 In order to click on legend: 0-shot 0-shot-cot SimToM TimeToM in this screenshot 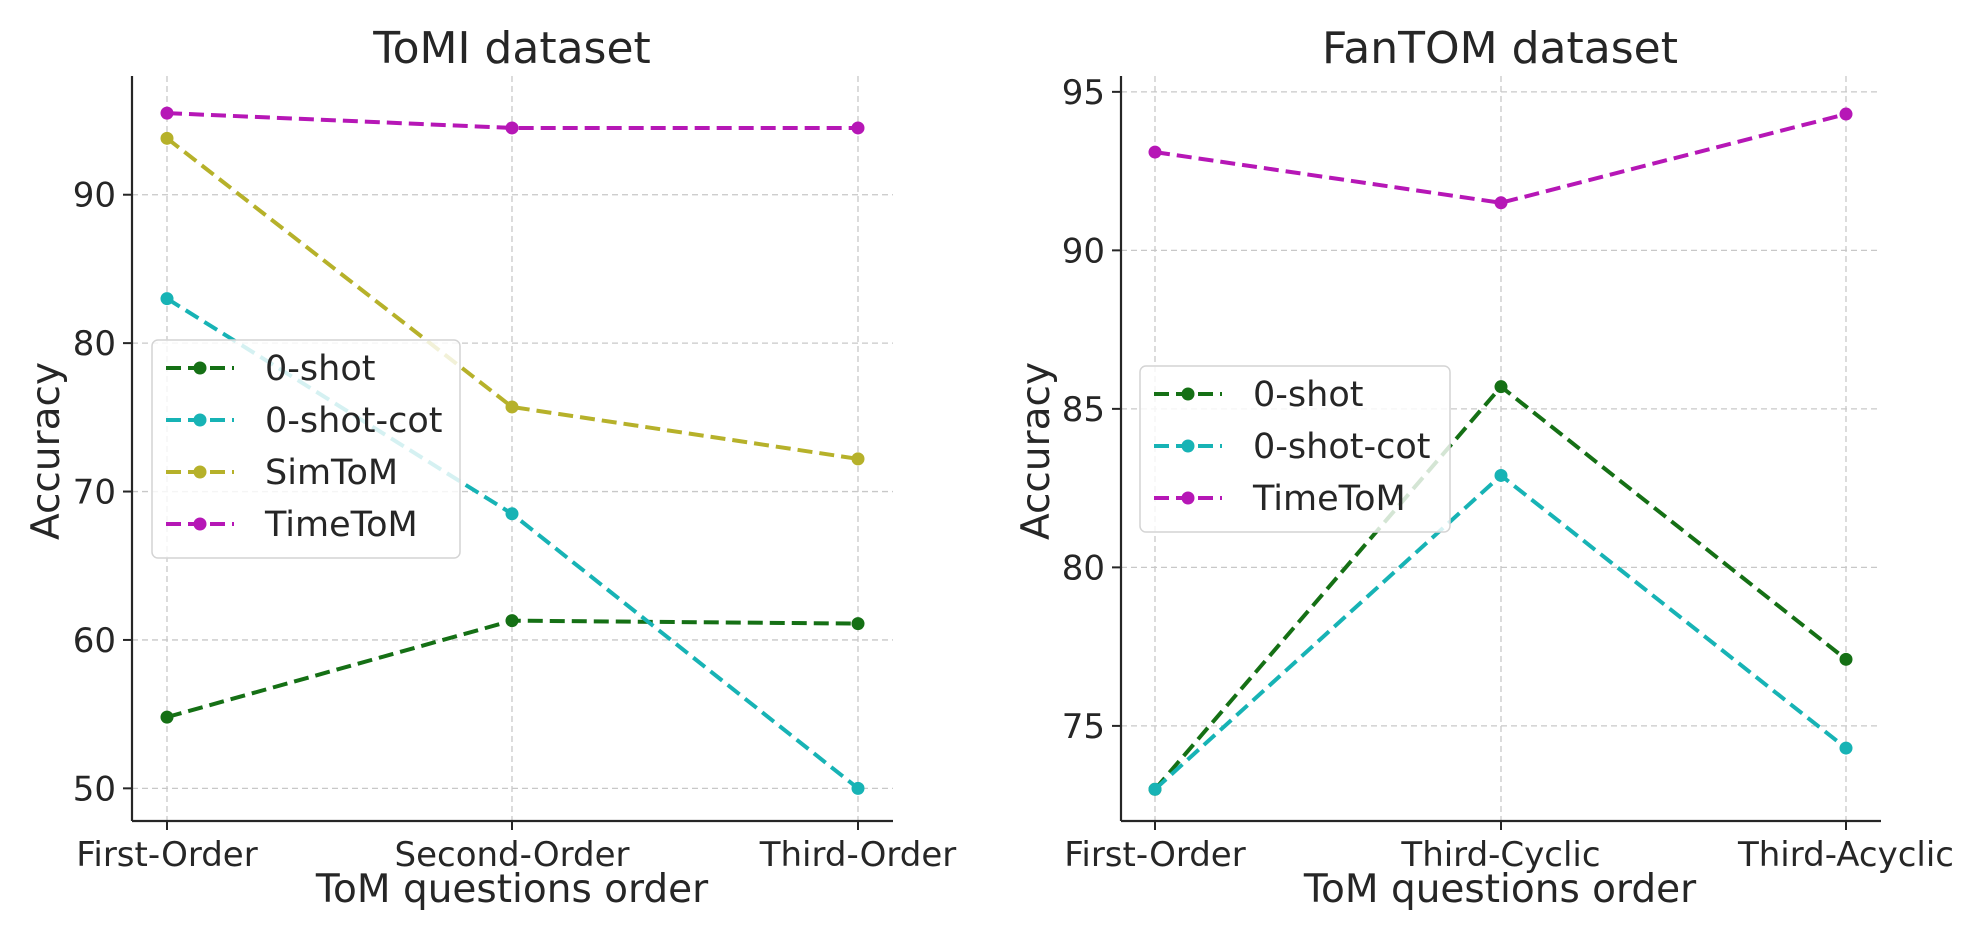, I will do `click(306, 449)`.